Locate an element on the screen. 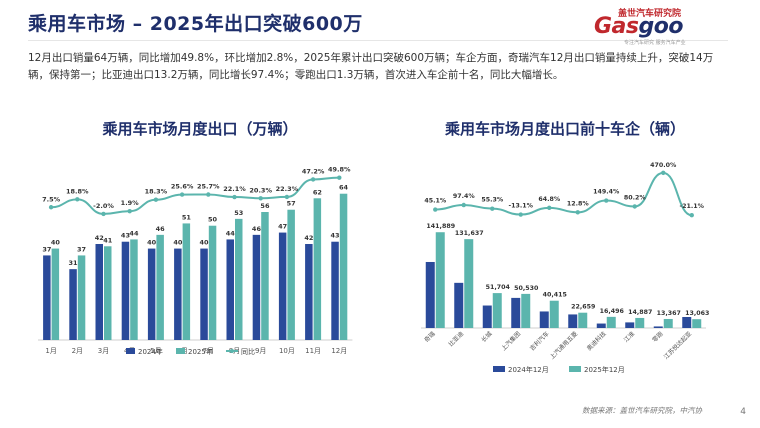  x-tick-label: 零跑 is located at coordinates (658, 337).